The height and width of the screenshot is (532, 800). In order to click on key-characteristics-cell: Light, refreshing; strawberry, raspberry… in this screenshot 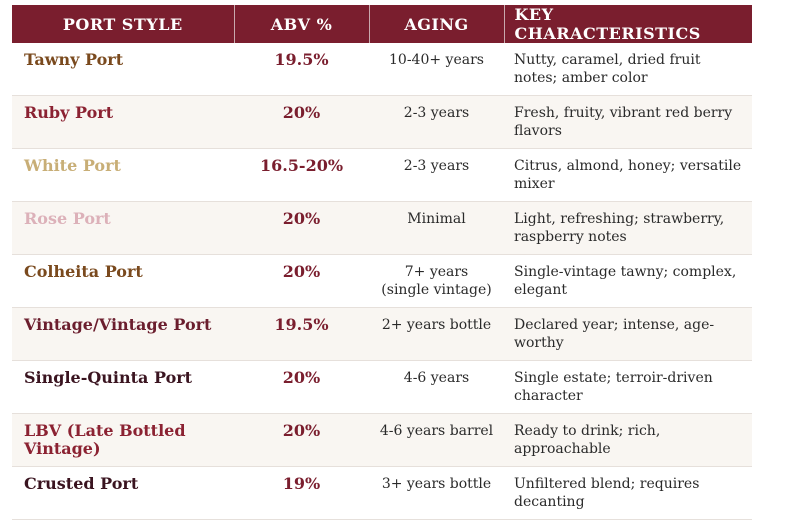, I will do `click(628, 228)`.